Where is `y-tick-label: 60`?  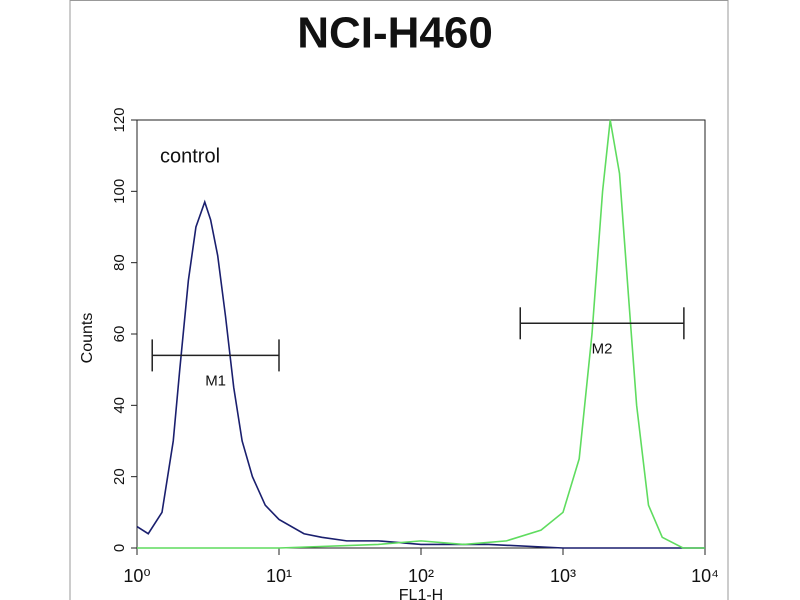
y-tick-label: 60 is located at coordinates (119, 334).